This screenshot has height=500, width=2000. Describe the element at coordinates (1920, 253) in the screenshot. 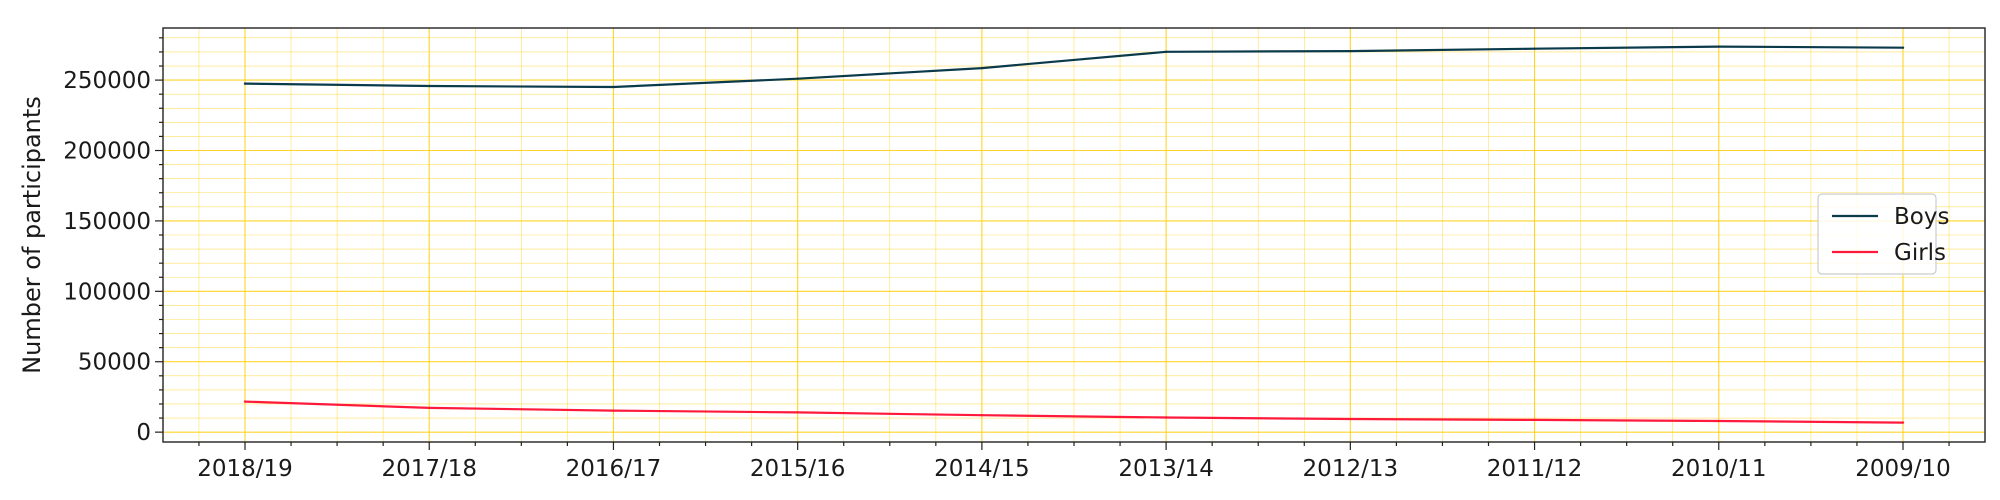

I see `legend-label: Girls` at that location.